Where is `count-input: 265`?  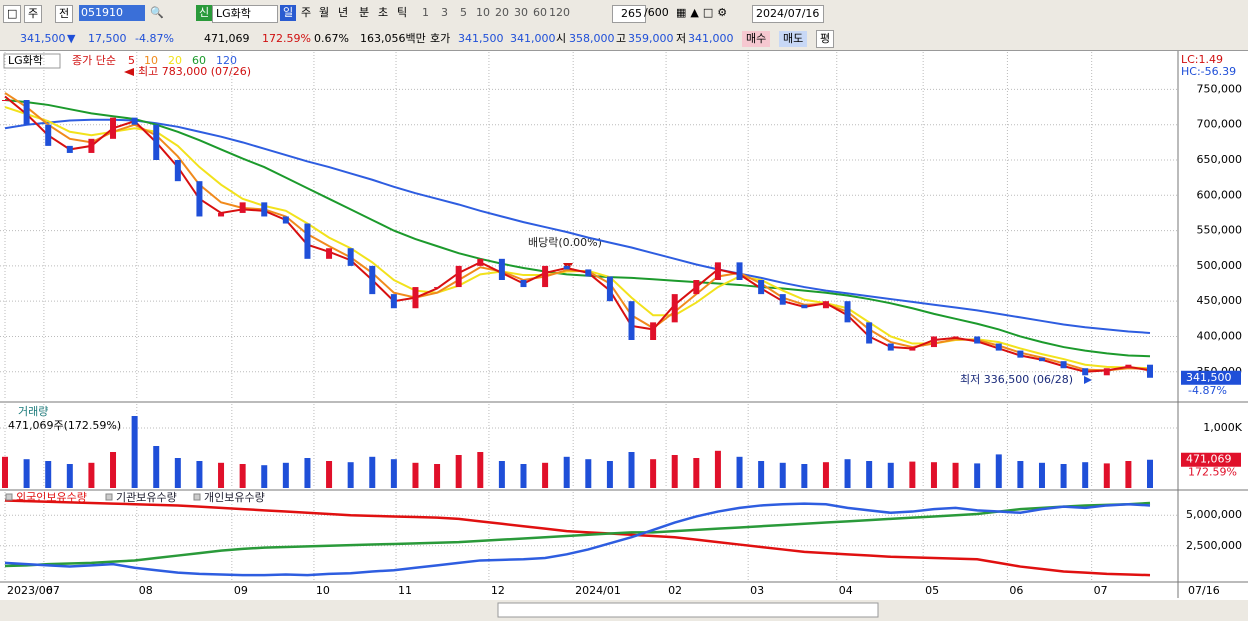 count-input: 265 is located at coordinates (629, 14).